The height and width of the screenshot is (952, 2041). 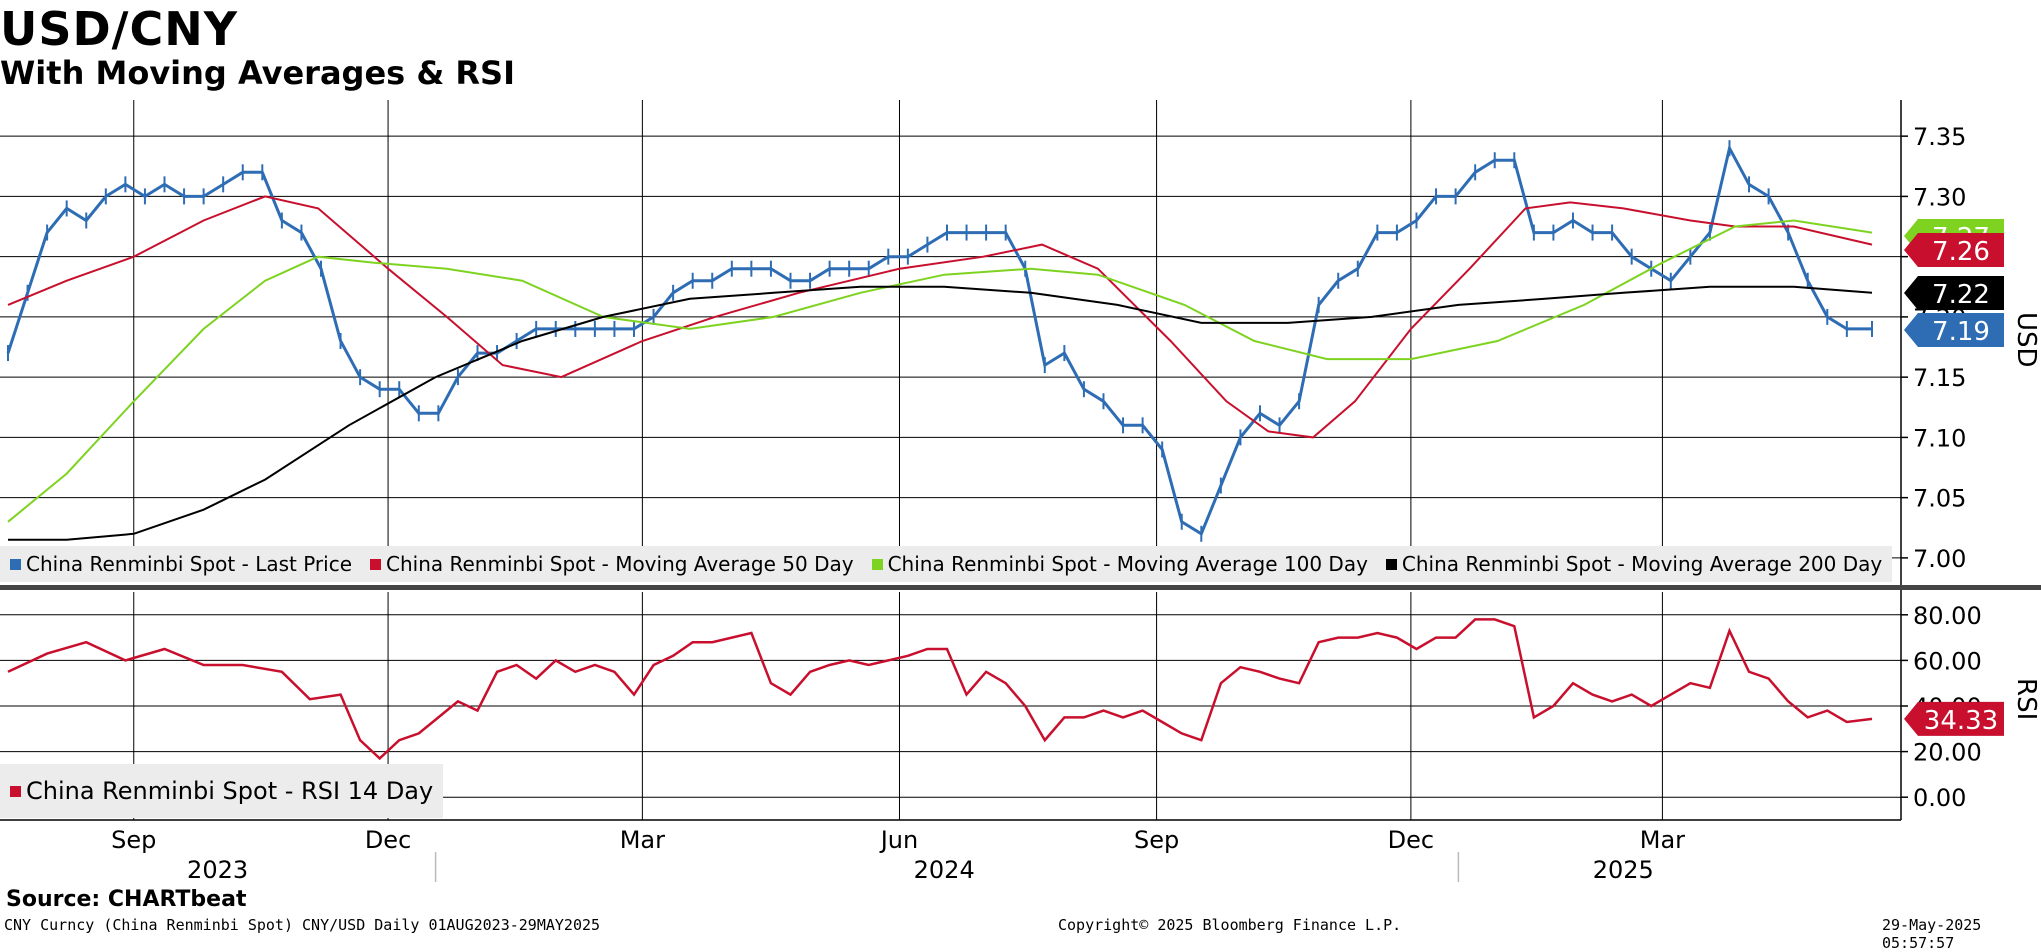 I want to click on last-value-label-ma200: 7.22, so click(x=1961, y=295).